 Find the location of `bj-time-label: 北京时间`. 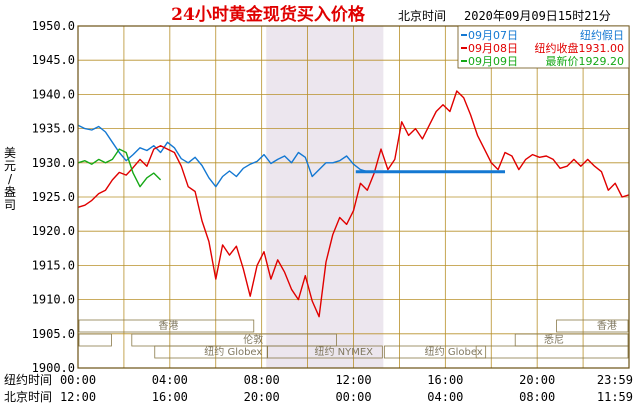

bj-time-label: 北京时间 is located at coordinates (28, 397).